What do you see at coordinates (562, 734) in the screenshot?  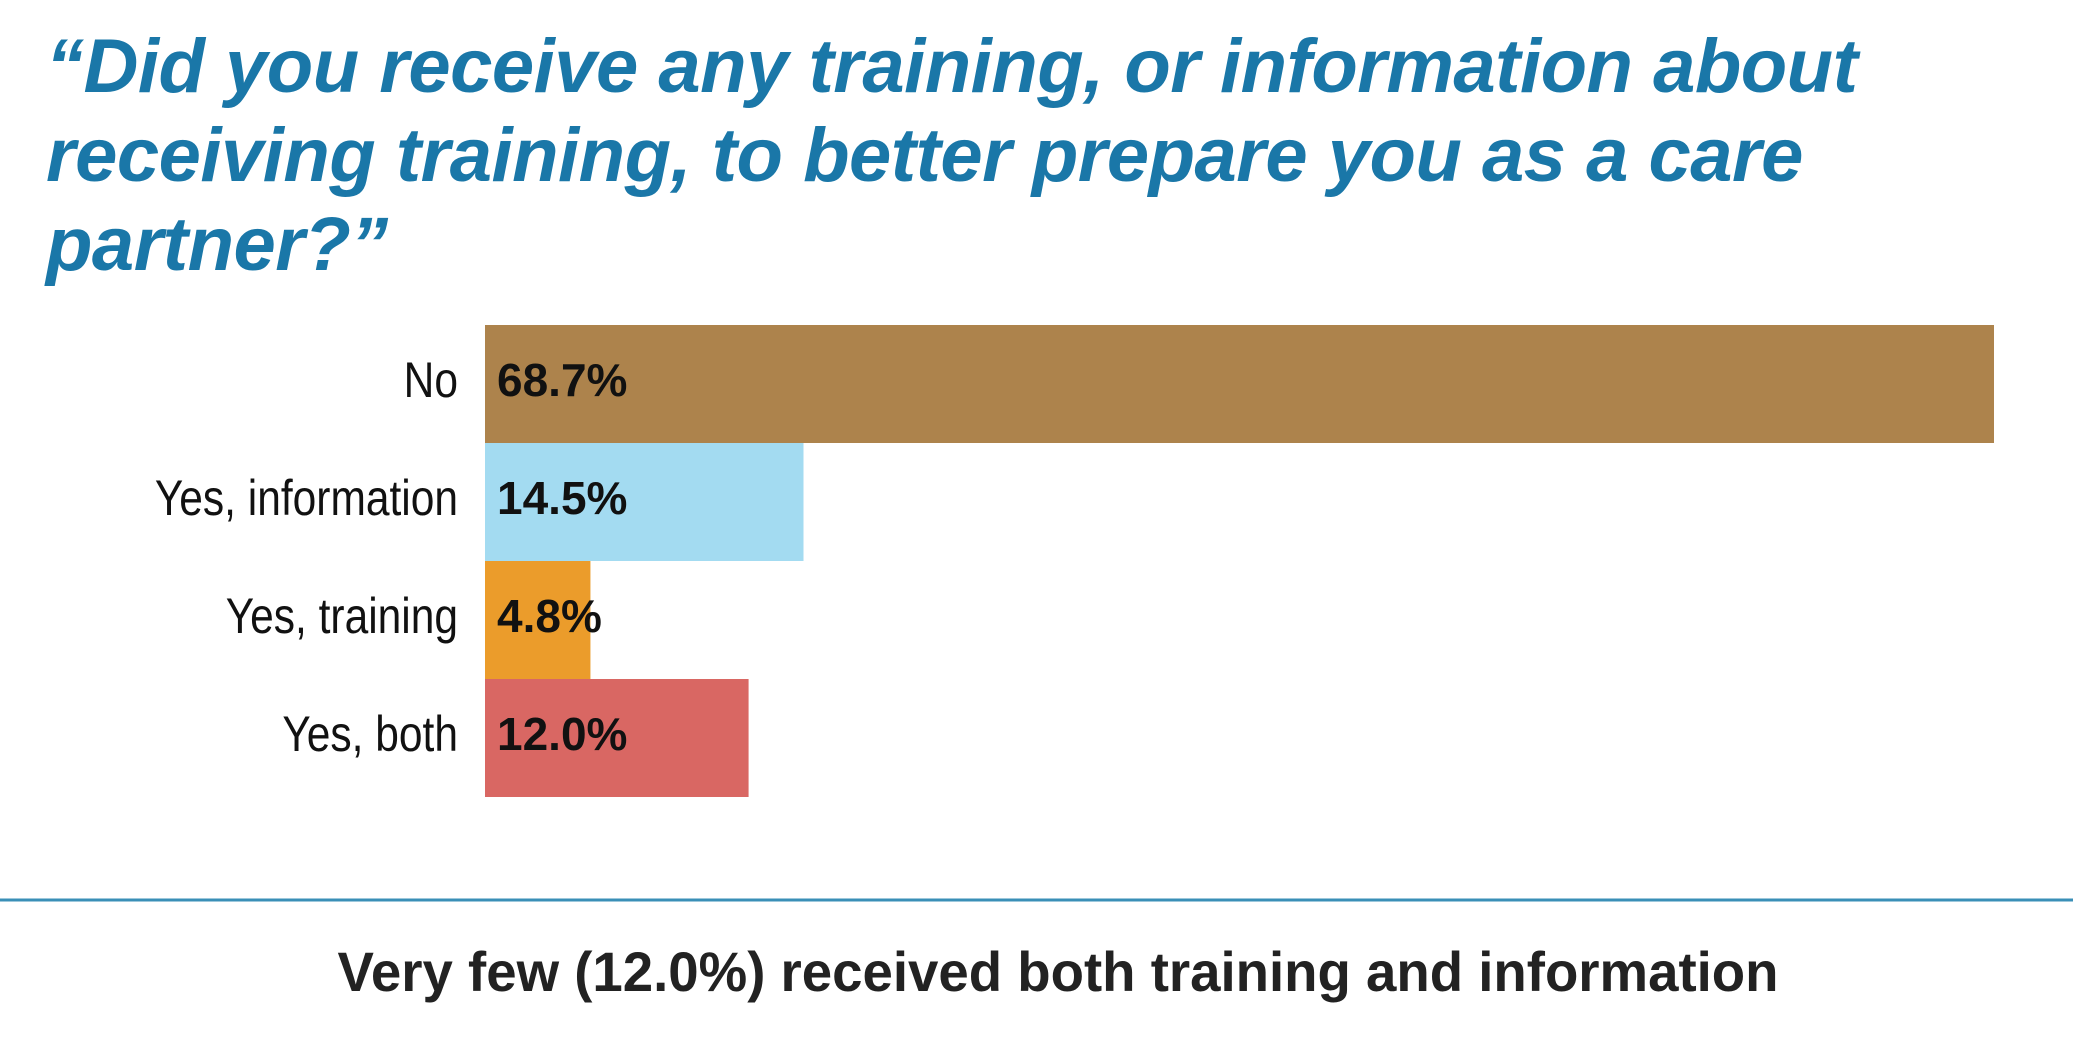 I see `value-label: 12.0%` at bounding box center [562, 734].